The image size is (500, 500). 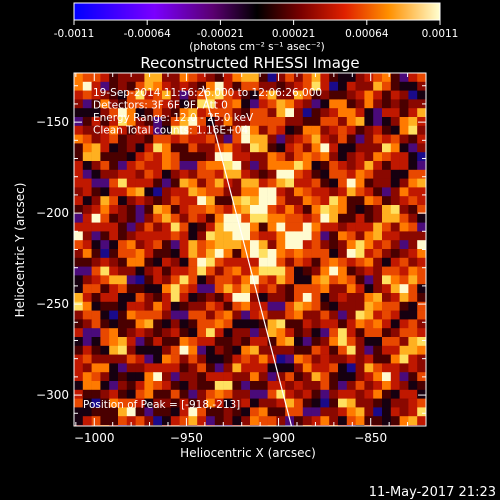 I want to click on annotation-line: Clean Total counts: 1.16E+04, so click(x=170, y=131).